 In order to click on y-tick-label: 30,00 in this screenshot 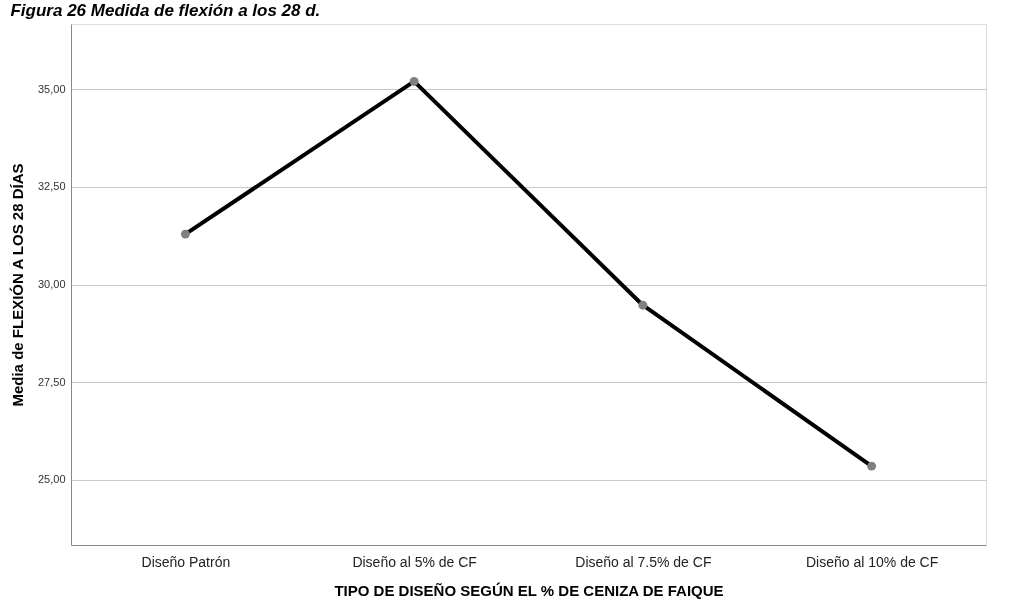, I will do `click(51, 284)`.